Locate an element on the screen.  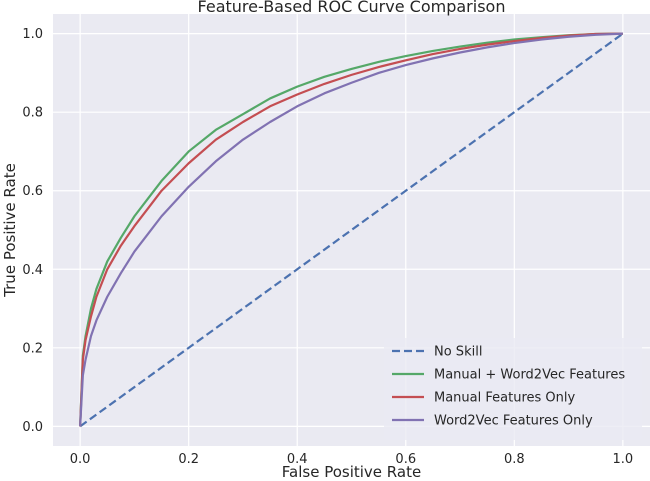
legend-label: Manual Features Only is located at coordinates (504, 398).